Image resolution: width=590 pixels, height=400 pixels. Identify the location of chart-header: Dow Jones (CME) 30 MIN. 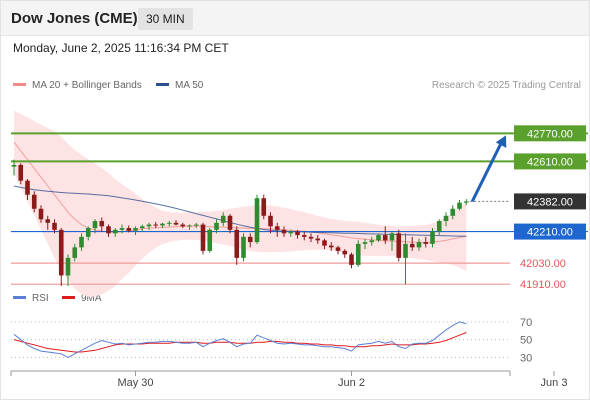
(295, 18).